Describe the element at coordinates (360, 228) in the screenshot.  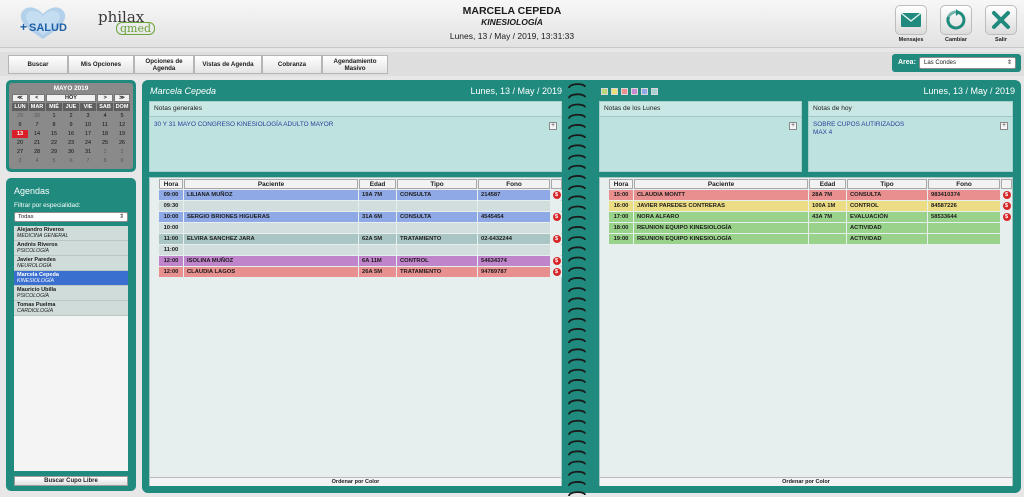
I see `table-row: 10:00` at that location.